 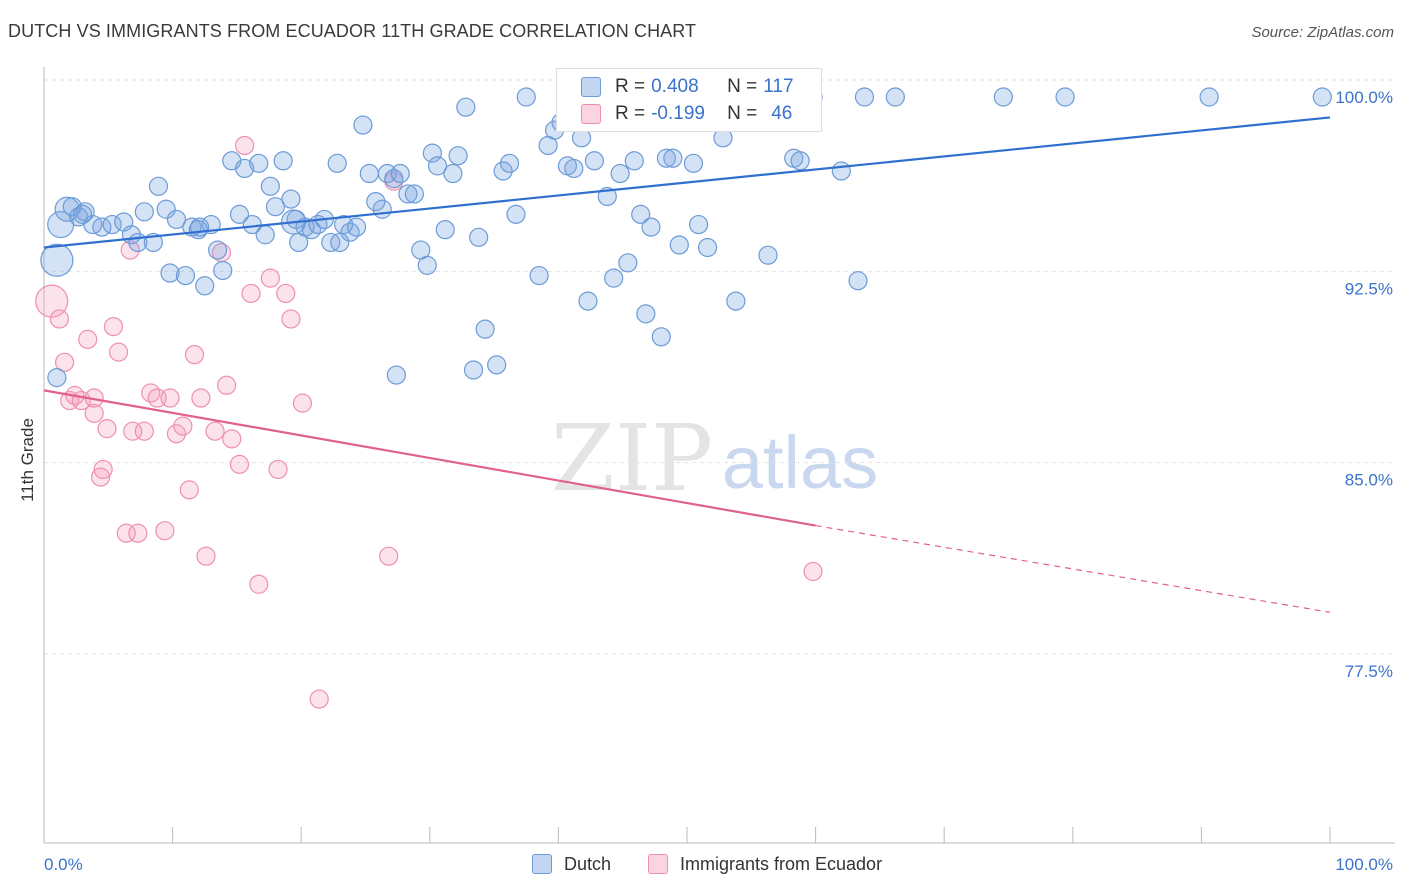 I want to click on y-tick-label: 100.0%, so click(x=1364, y=97).